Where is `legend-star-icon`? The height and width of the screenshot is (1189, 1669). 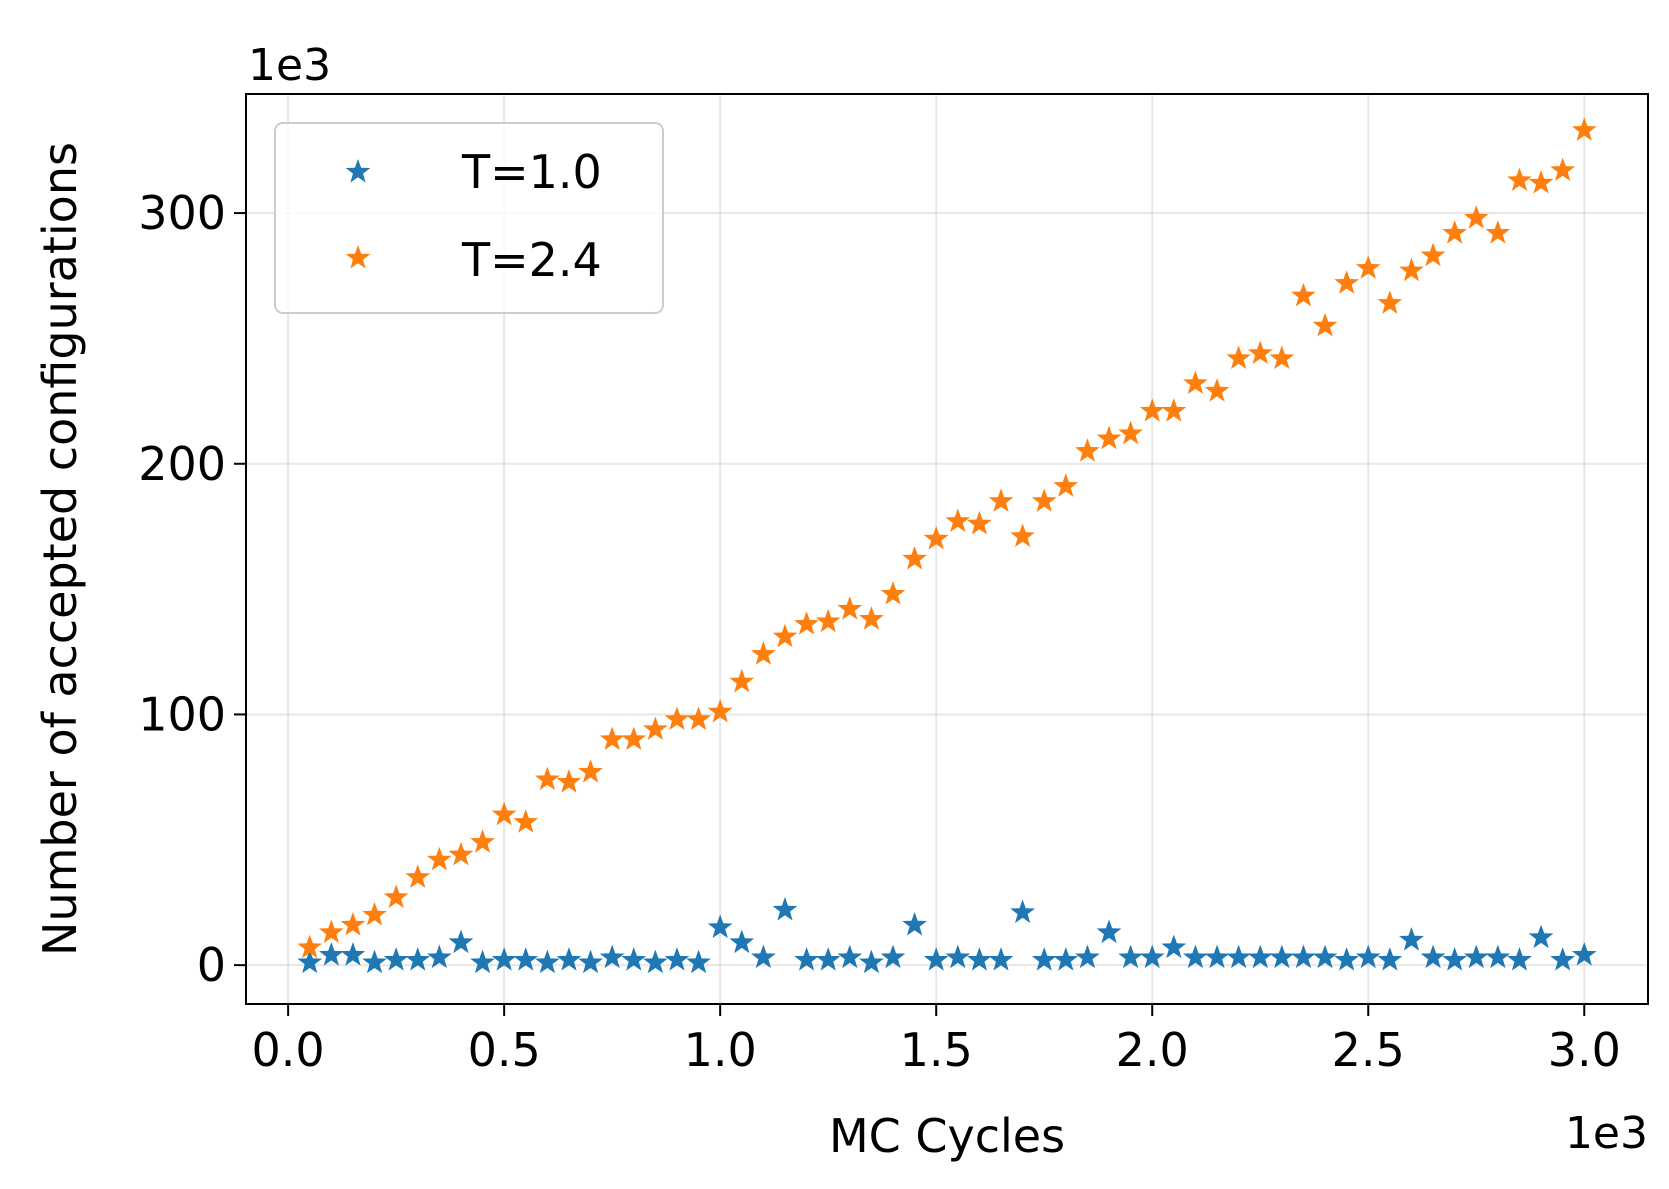
legend-star-icon is located at coordinates (358, 171).